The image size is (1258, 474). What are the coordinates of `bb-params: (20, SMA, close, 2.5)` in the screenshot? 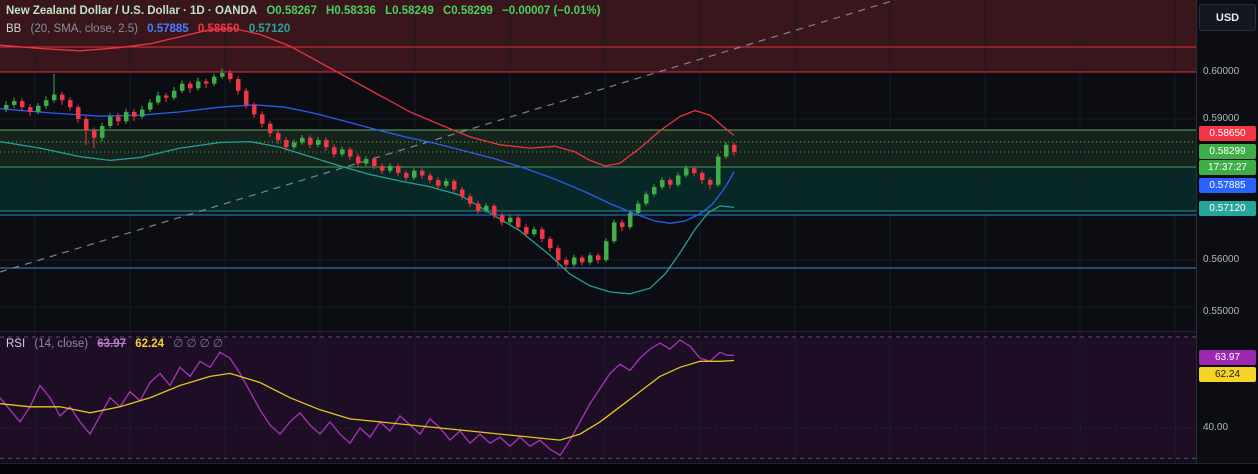 It's located at (84, 29).